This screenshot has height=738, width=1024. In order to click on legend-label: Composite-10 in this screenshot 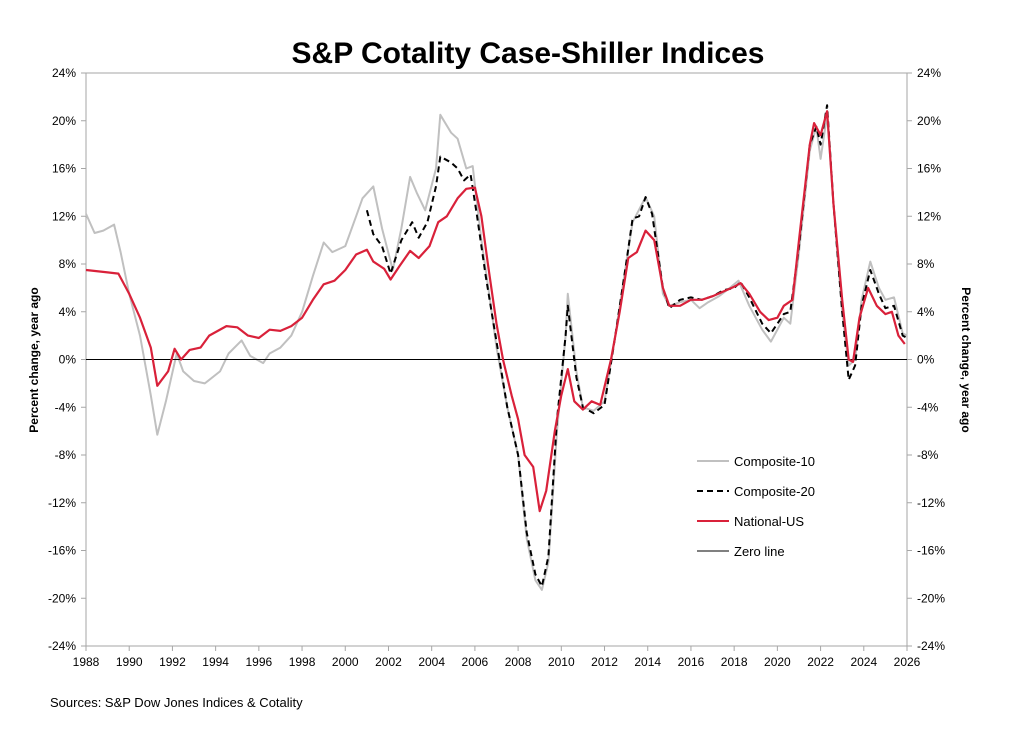, I will do `click(774, 461)`.